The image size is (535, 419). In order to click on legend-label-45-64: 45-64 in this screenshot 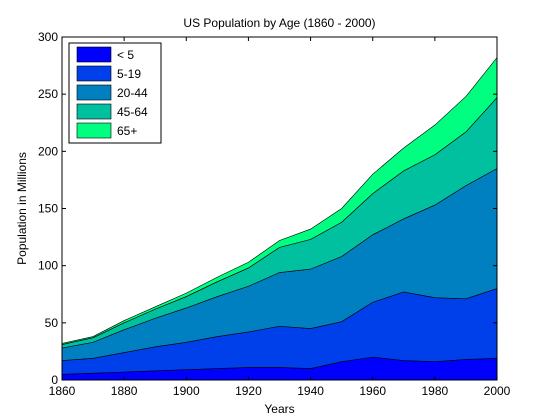, I will do `click(132, 112)`.